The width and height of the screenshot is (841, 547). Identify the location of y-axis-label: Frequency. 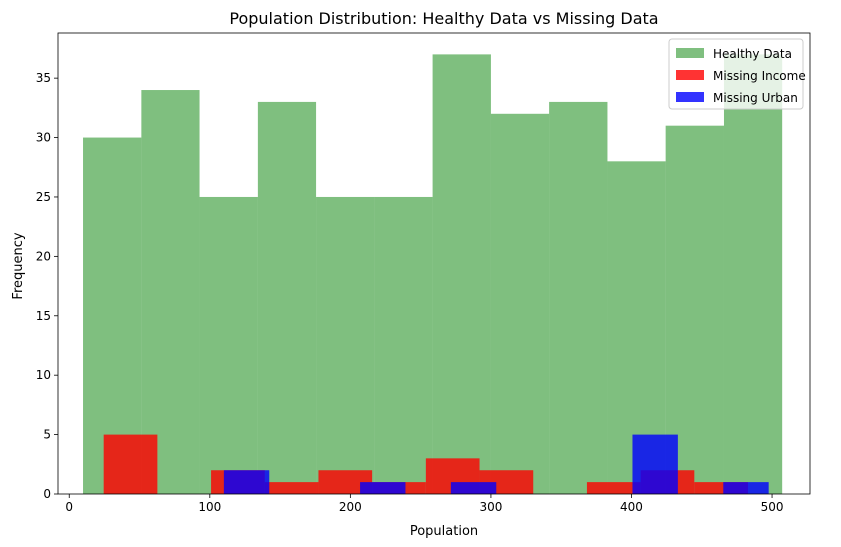
(18, 265).